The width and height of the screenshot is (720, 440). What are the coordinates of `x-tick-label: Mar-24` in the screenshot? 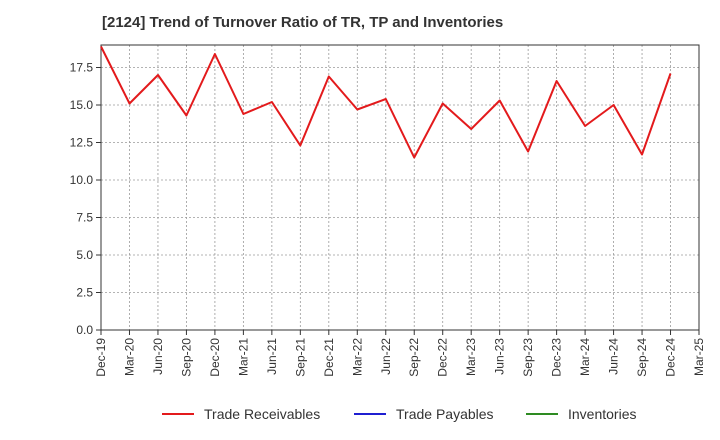 It's located at (585, 357).